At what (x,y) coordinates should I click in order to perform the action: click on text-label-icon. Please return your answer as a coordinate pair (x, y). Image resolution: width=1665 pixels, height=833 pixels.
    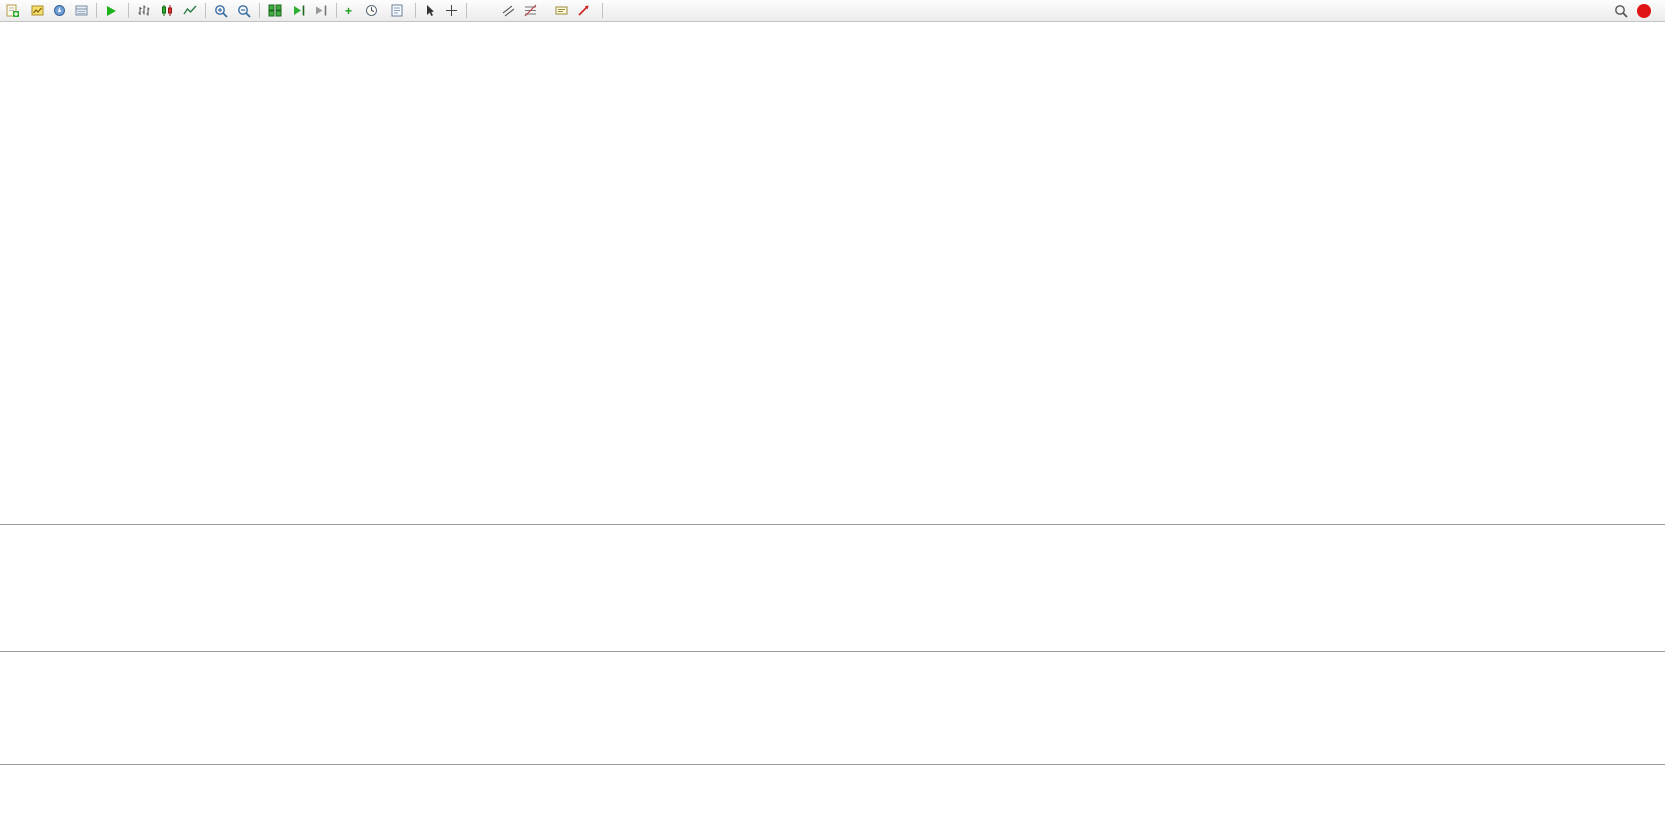
    Looking at the image, I should click on (561, 10).